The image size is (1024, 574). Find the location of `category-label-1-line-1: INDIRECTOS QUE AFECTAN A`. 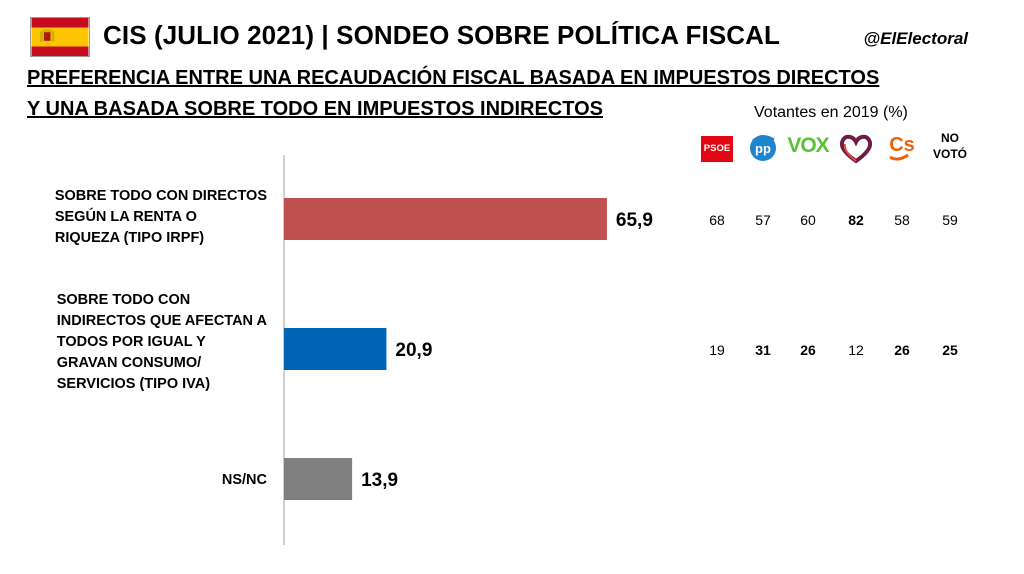

category-label-1-line-1: INDIRECTOS QUE AFECTAN A is located at coordinates (161, 321).